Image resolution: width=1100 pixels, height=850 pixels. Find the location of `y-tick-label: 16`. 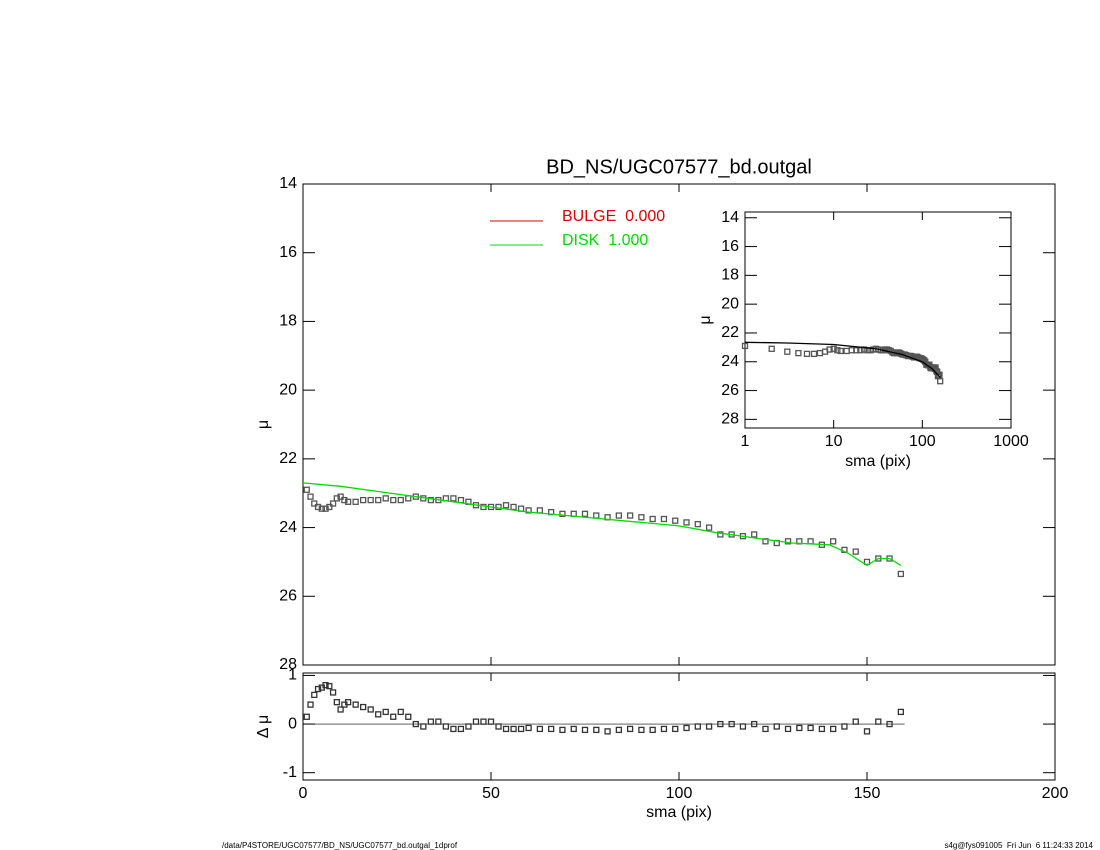

y-tick-label: 16 is located at coordinates (288, 252).